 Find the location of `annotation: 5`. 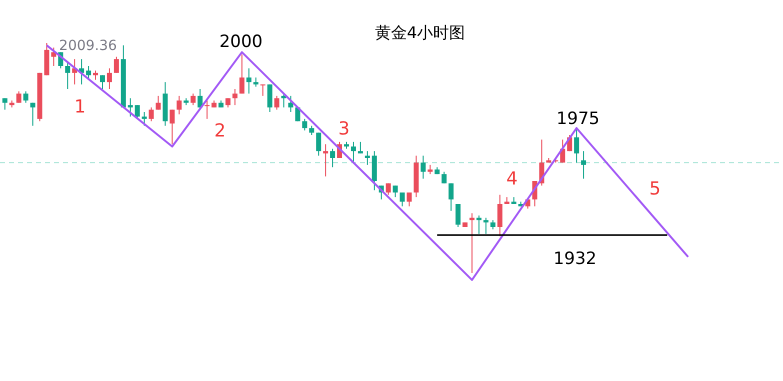

annotation: 5 is located at coordinates (655, 189).